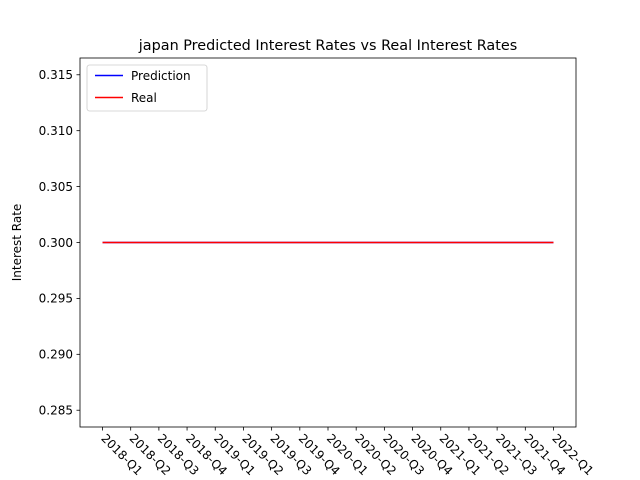 The height and width of the screenshot is (480, 640). Describe the element at coordinates (56, 243) in the screenshot. I see `y-tick-label: 0.300` at that location.